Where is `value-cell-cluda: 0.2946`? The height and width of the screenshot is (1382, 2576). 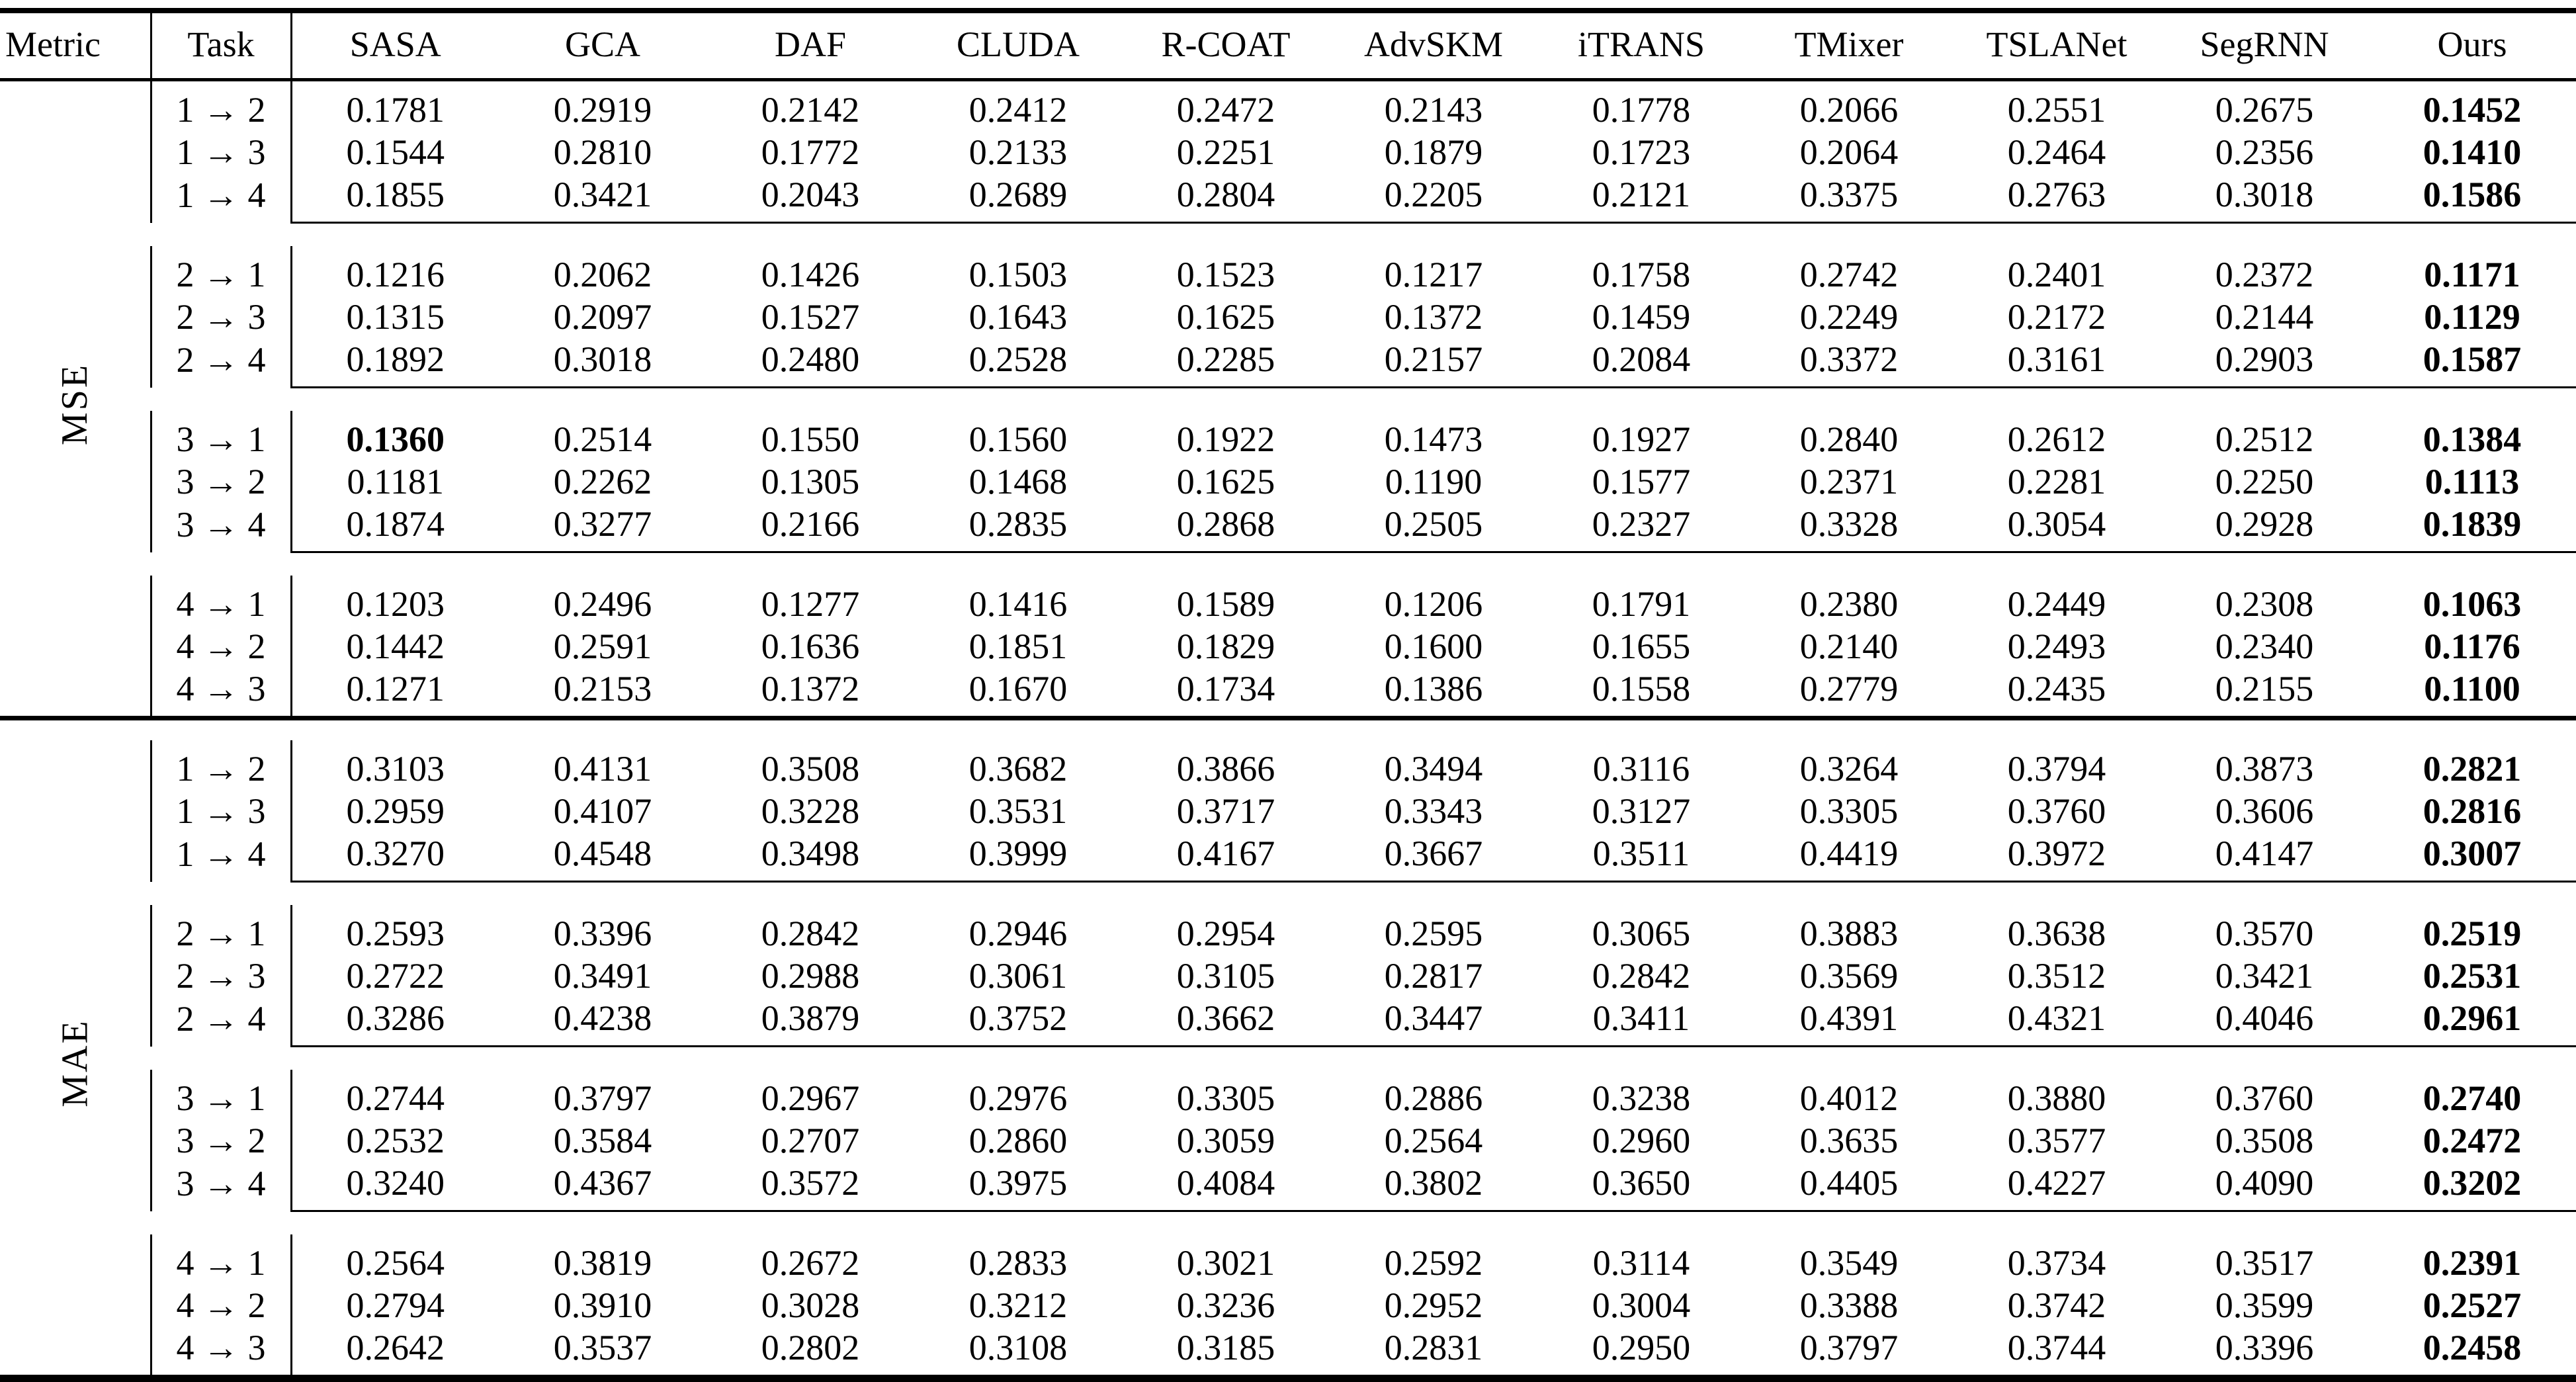
value-cell-cluda: 0.2946 is located at coordinates (1018, 933).